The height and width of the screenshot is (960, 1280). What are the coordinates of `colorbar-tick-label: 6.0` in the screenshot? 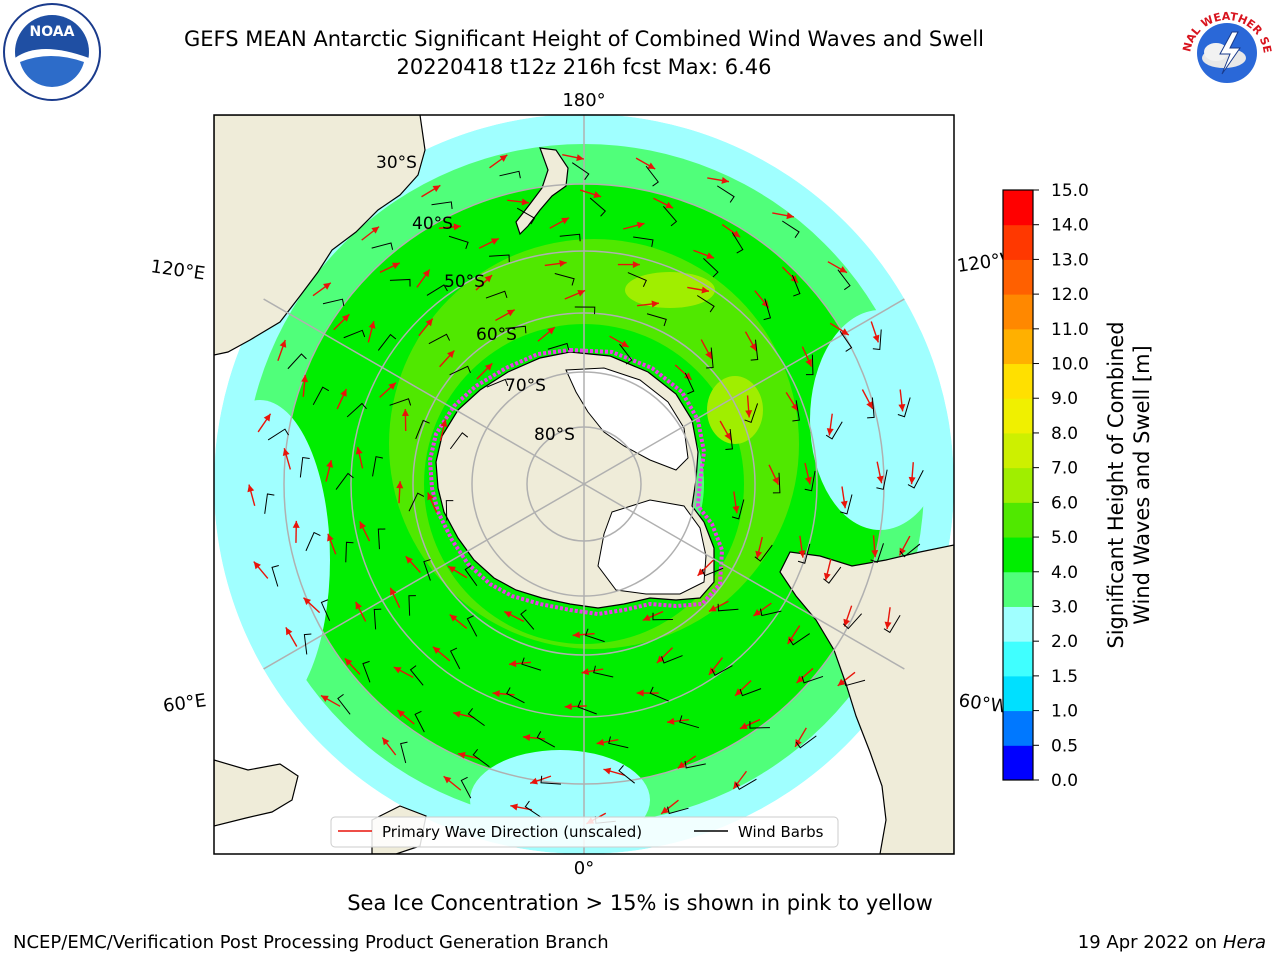 It's located at (1064, 503).